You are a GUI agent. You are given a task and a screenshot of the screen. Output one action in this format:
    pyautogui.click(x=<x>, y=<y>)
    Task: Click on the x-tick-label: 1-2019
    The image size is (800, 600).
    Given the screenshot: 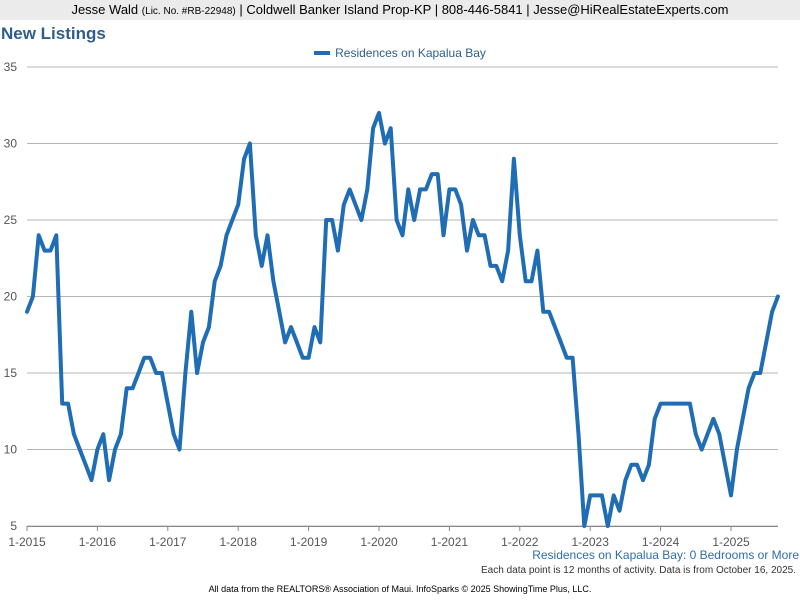 What is the action you would take?
    pyautogui.click(x=309, y=542)
    